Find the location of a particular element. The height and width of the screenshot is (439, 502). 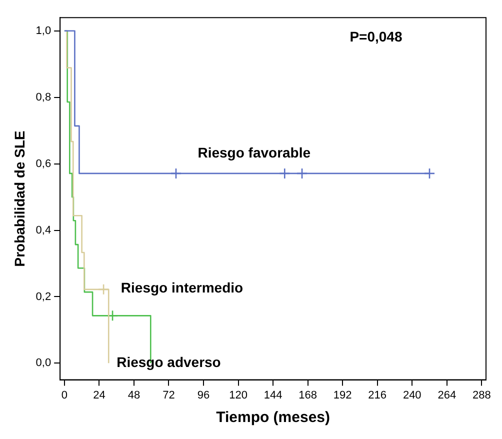

x-tick-label: 0 is located at coordinates (64, 395).